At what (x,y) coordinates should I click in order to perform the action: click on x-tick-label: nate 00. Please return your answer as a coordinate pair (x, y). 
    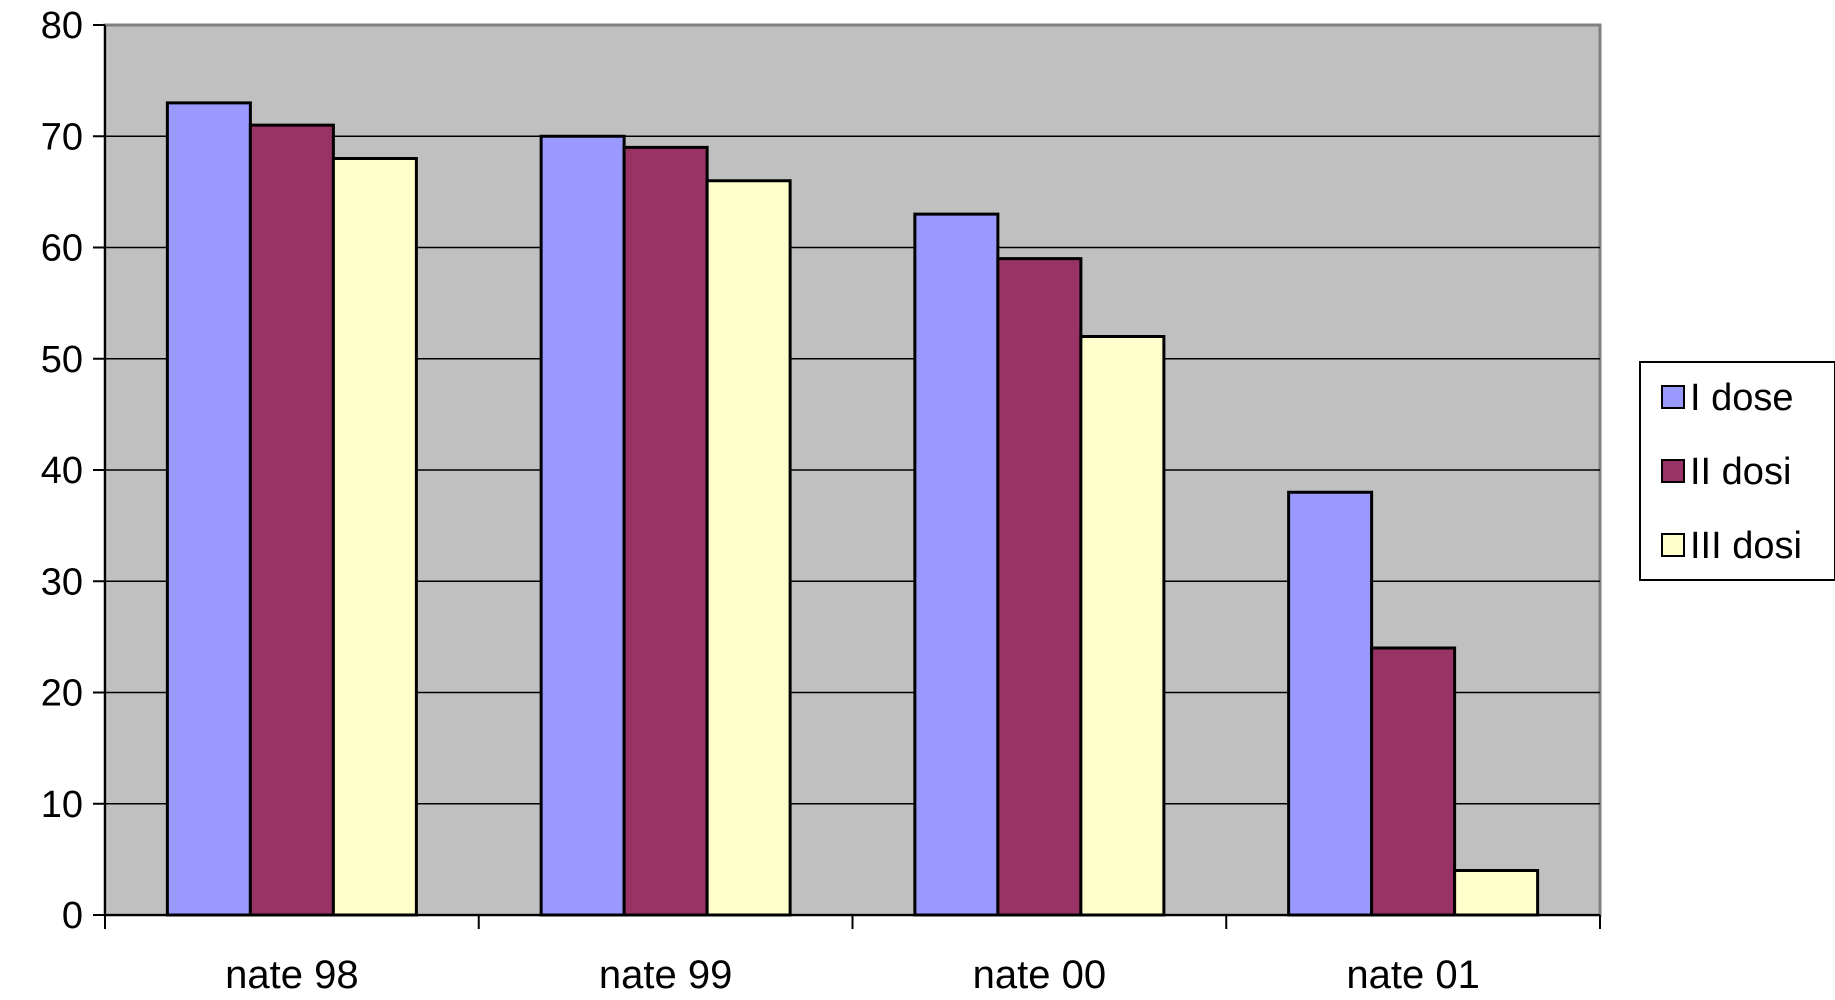
    Looking at the image, I should click on (1039, 974).